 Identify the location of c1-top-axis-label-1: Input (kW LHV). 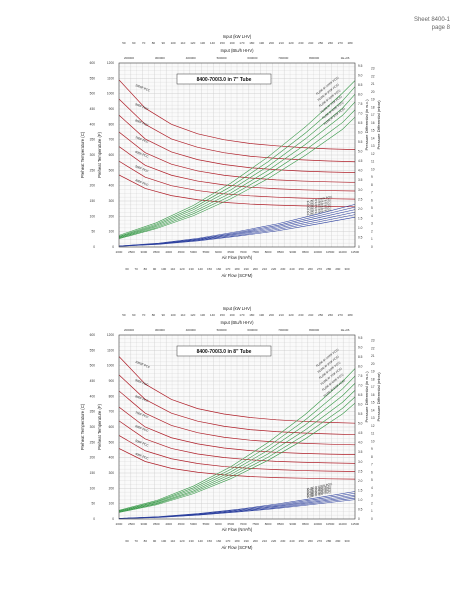
(237, 36).